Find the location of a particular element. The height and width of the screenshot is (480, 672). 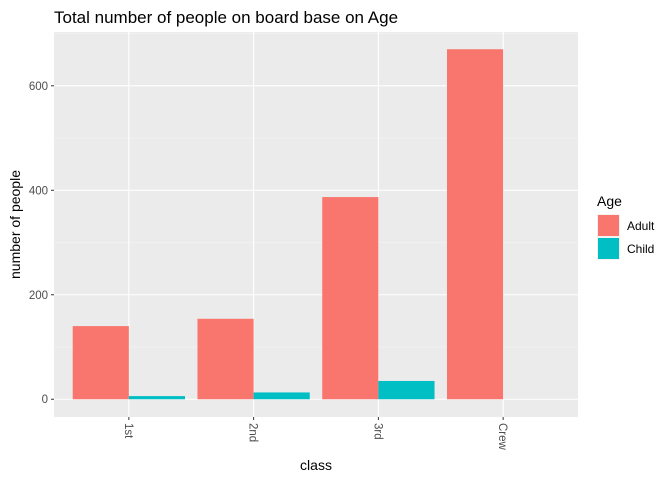

x-tick-label: 3rd is located at coordinates (377, 431).